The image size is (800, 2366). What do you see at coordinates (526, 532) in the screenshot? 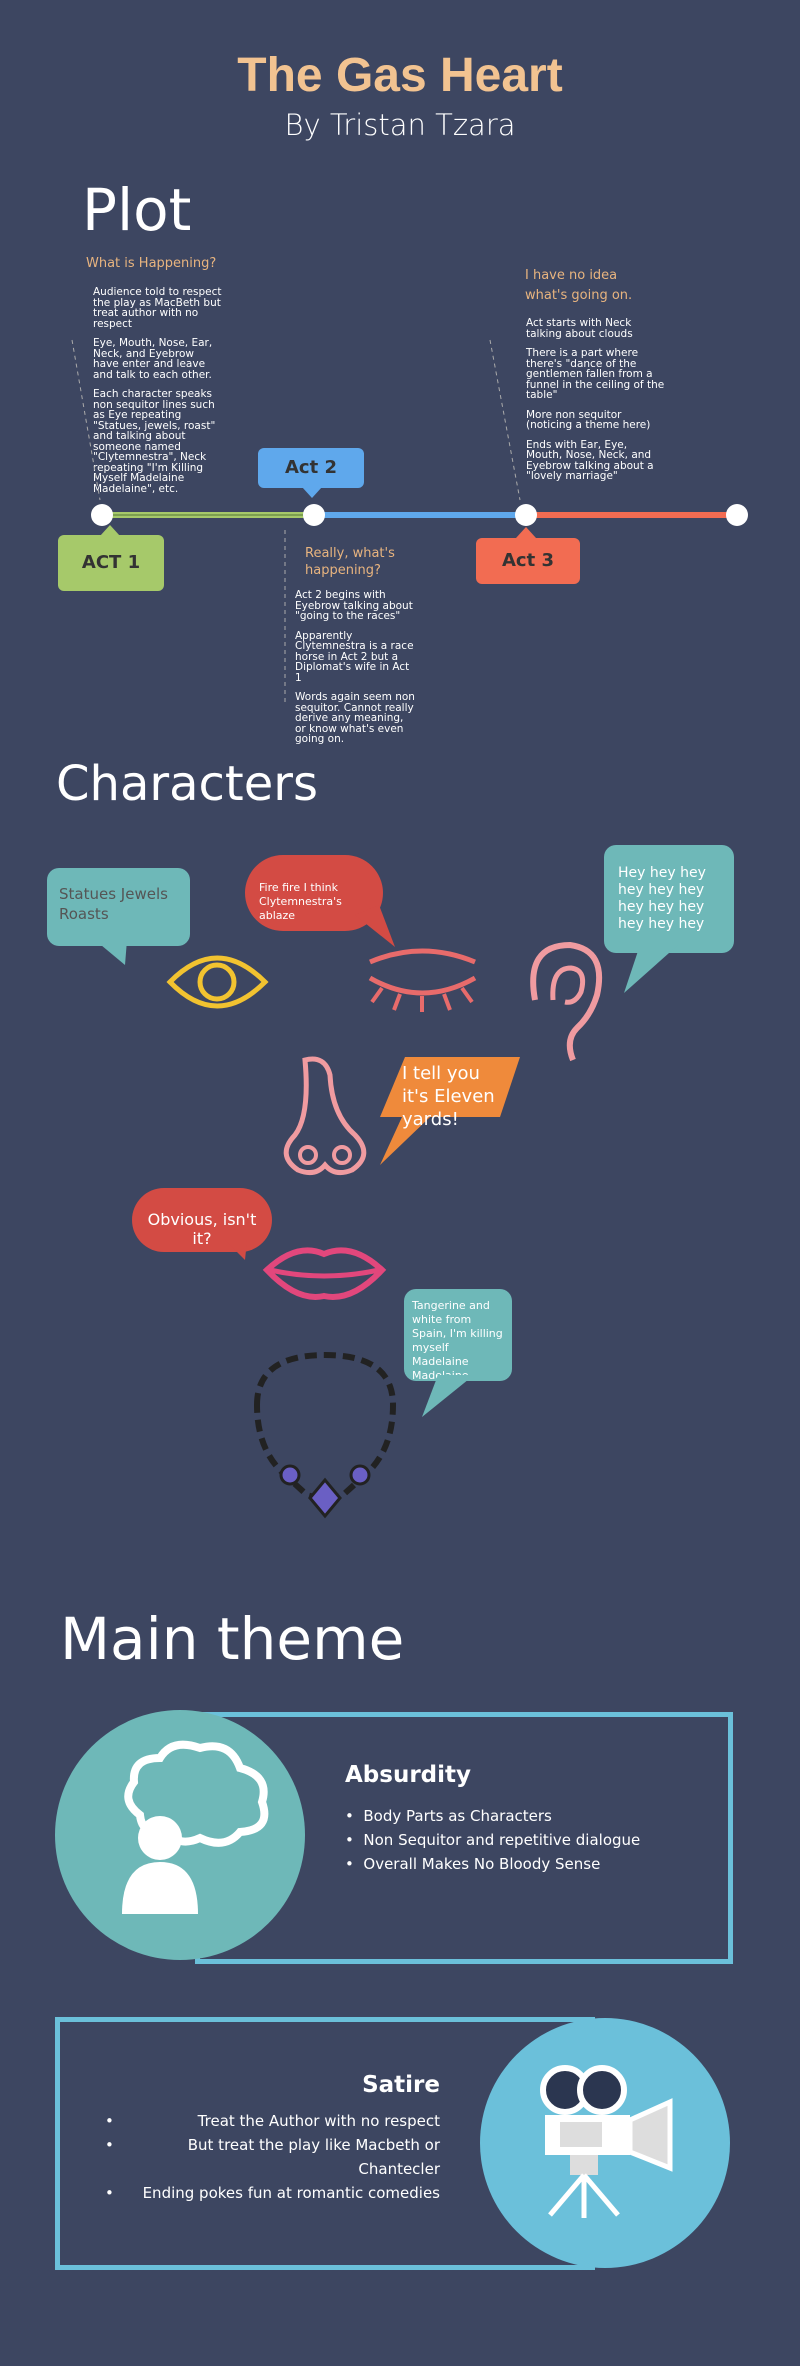
I see `act3-pointer` at bounding box center [526, 532].